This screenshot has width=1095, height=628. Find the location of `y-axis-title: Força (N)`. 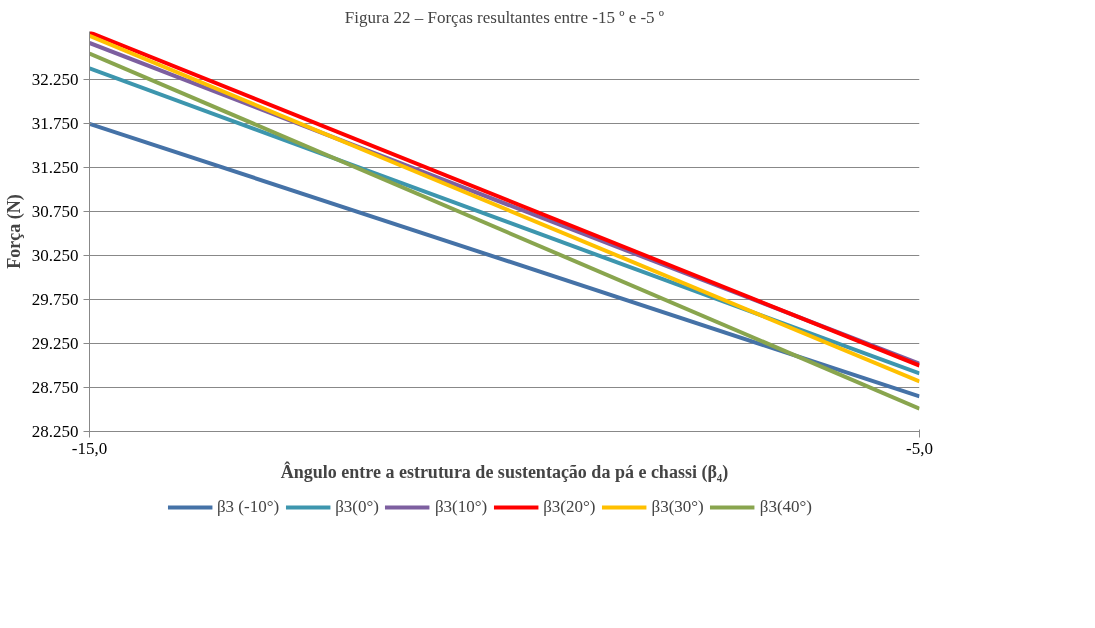

y-axis-title: Força (N) is located at coordinates (14, 231).